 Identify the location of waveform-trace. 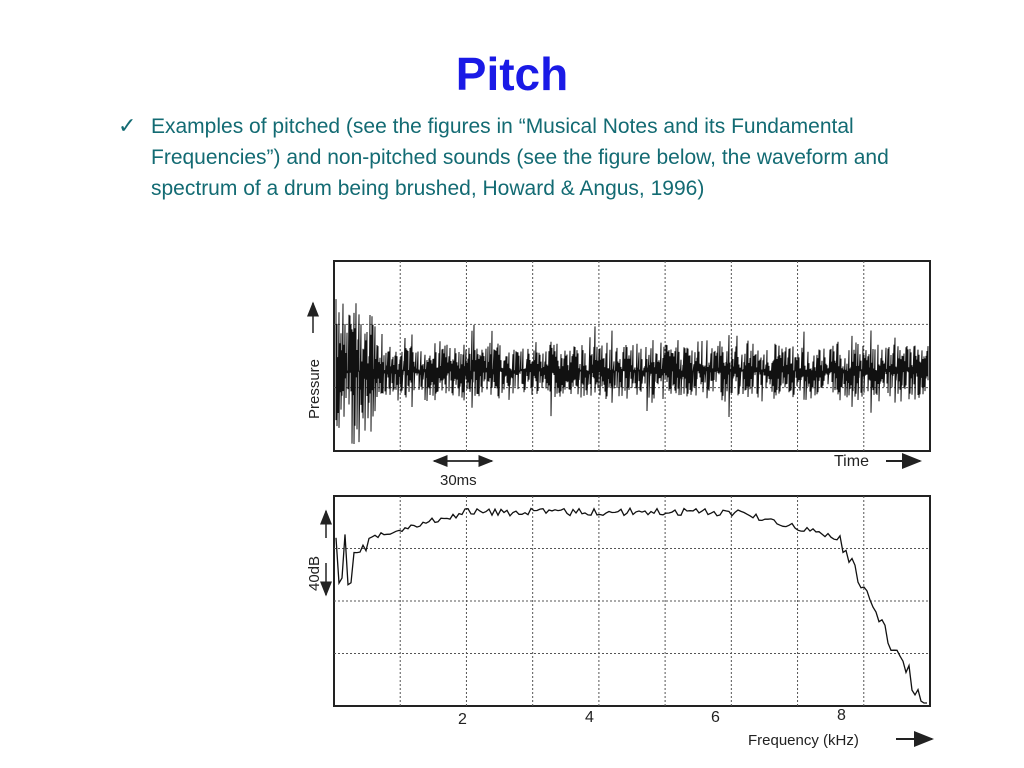
(632, 372).